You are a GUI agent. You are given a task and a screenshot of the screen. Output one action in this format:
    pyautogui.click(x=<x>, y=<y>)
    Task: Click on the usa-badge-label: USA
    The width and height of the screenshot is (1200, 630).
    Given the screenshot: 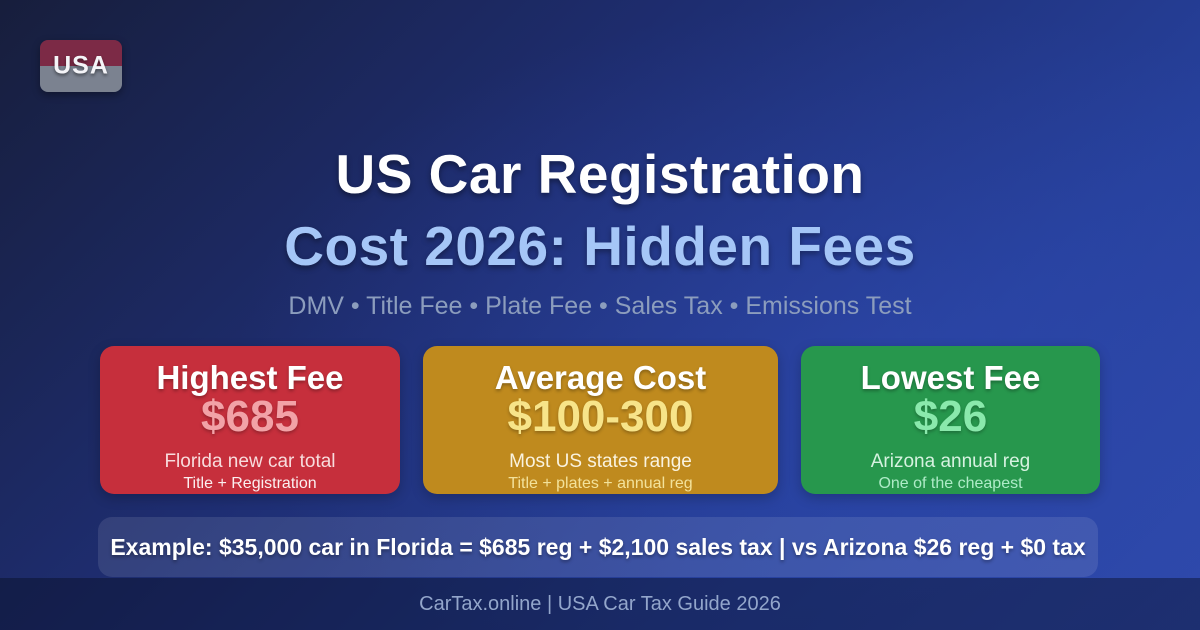 What is the action you would take?
    pyautogui.click(x=81, y=65)
    